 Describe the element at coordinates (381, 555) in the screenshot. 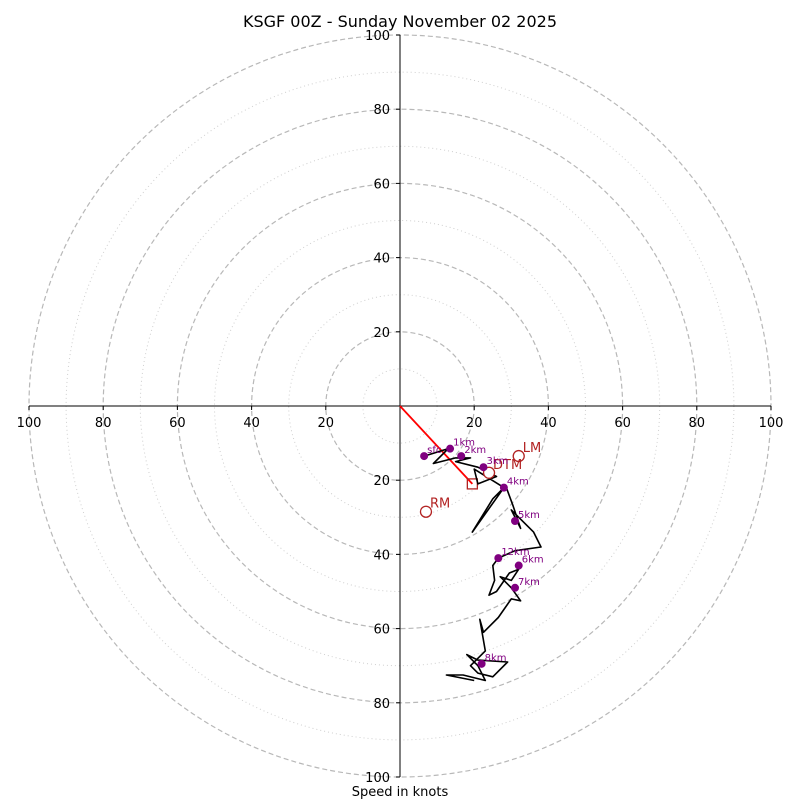

I see `y-tick-label-down: 40` at that location.